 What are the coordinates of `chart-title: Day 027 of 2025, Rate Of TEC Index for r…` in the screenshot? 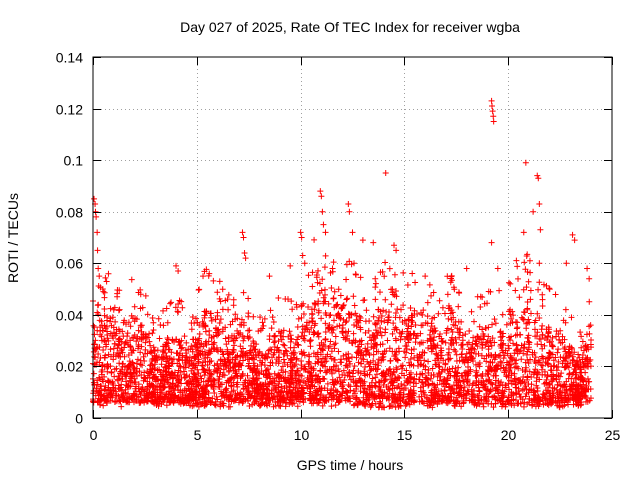 It's located at (350, 27).